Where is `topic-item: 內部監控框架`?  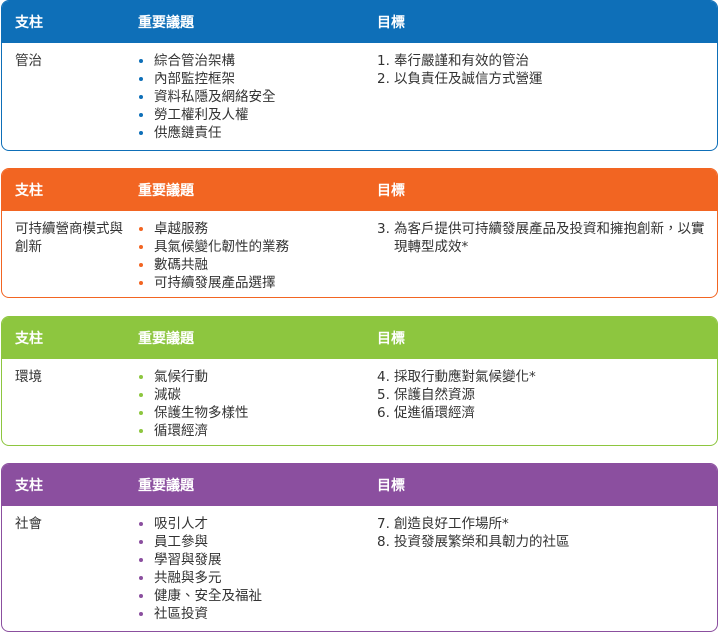
topic-item: 內部監控框架 is located at coordinates (248, 79).